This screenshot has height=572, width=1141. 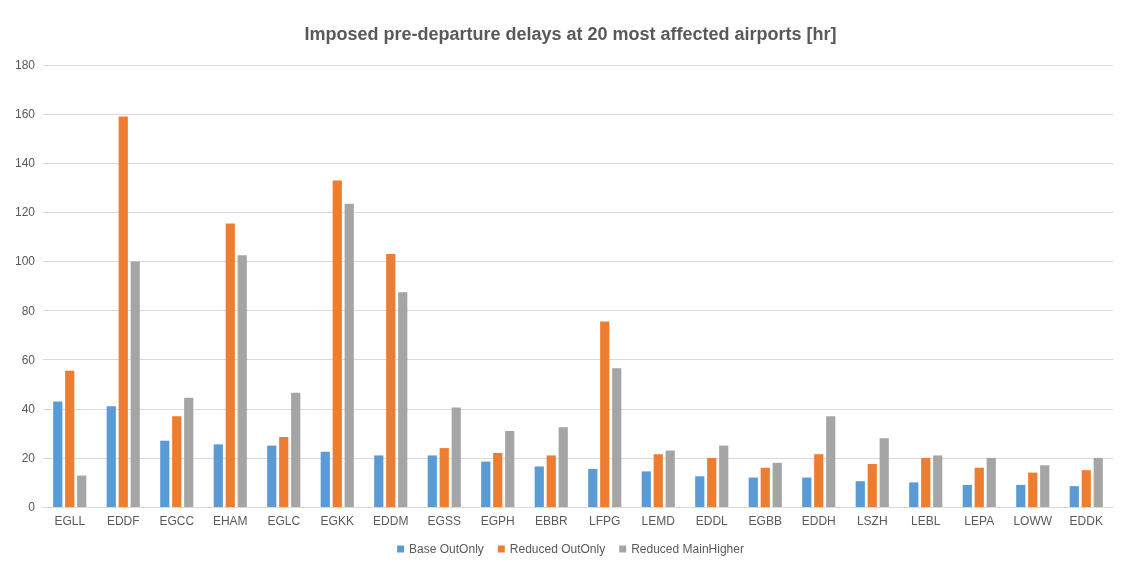 What do you see at coordinates (446, 549) in the screenshot?
I see `legend-label: Base OutOnly` at bounding box center [446, 549].